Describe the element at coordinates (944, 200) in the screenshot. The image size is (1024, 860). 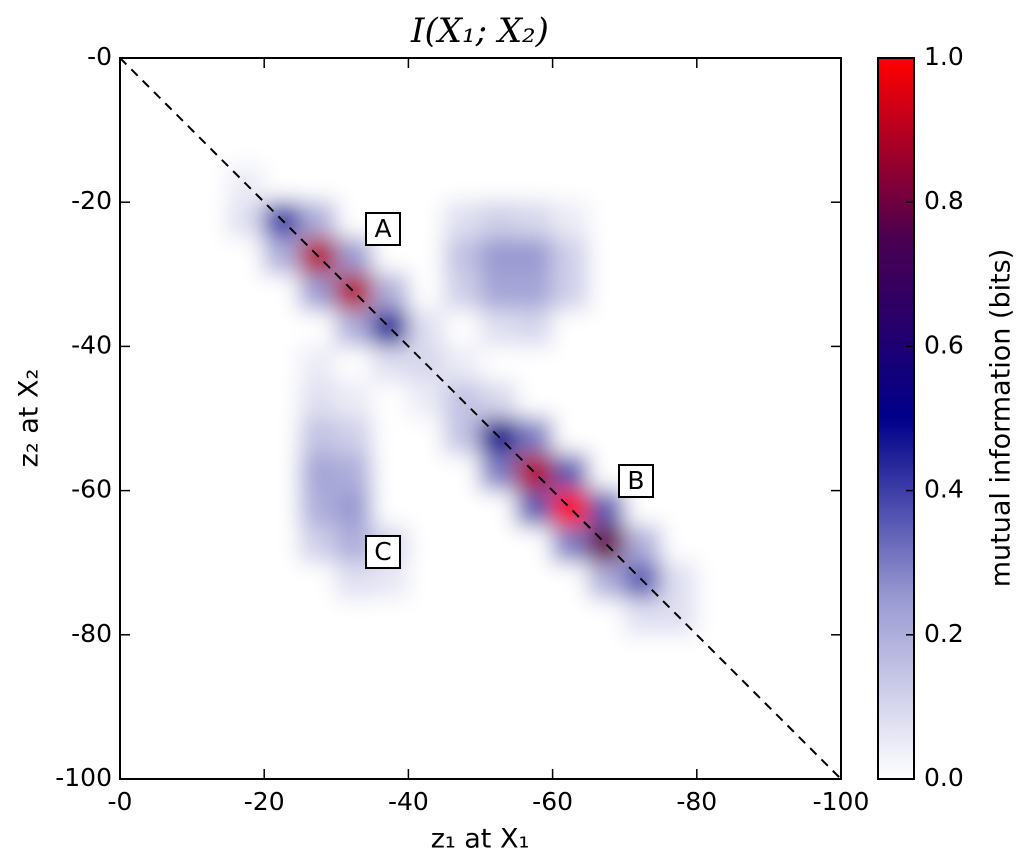
I see `colorbar-tick-label: 0.8` at that location.